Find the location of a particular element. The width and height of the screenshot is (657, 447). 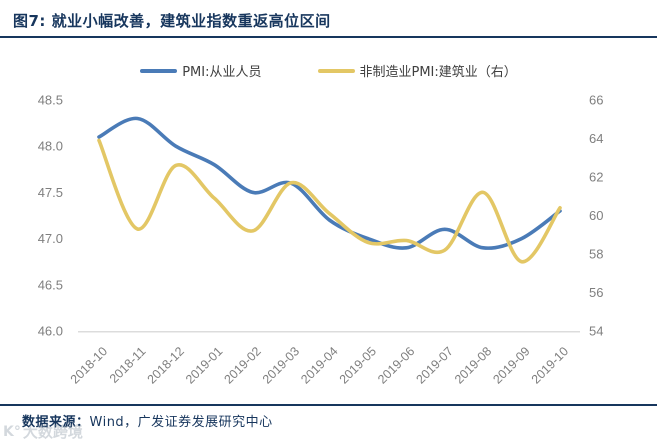

x-axis-tick-label: 2019-03 is located at coordinates (281, 365).